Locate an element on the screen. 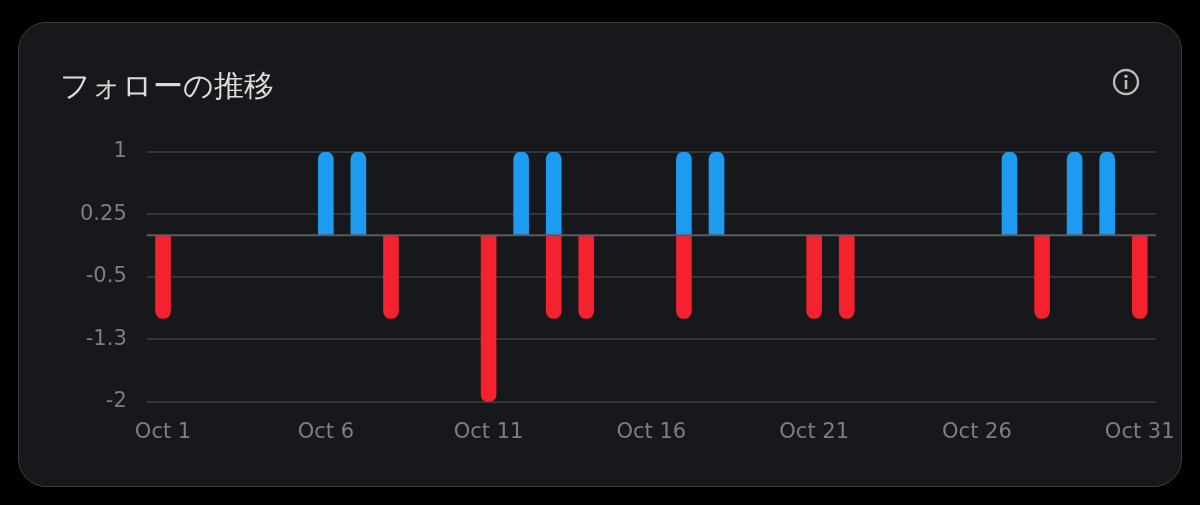 The image size is (1200, 505). x-tick-label: Oct 1 is located at coordinates (163, 430).